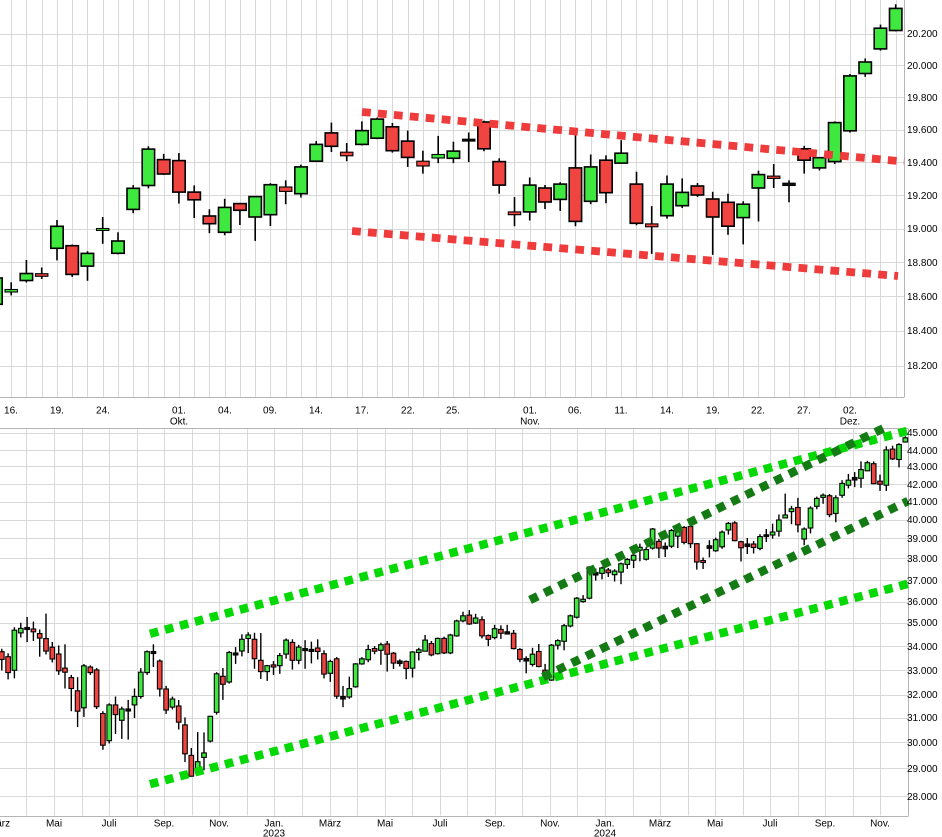 Image resolution: width=942 pixels, height=837 pixels. Describe the element at coordinates (922, 520) in the screenshot. I see `svg-text: 40.000` at that location.